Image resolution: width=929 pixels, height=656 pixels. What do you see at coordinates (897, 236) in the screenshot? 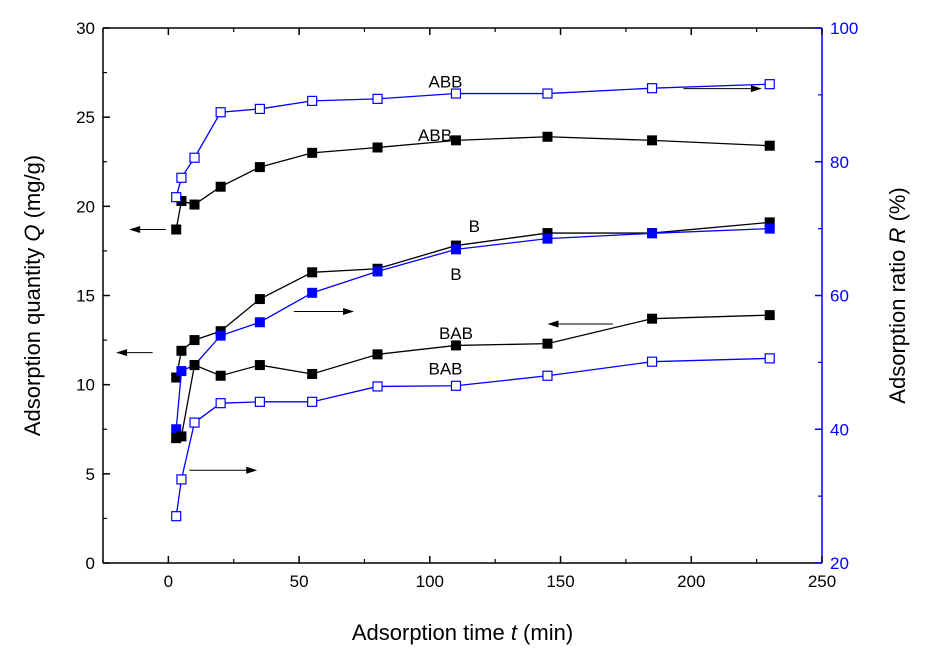
I see `right-y-axis-title-var: R` at bounding box center [897, 236].